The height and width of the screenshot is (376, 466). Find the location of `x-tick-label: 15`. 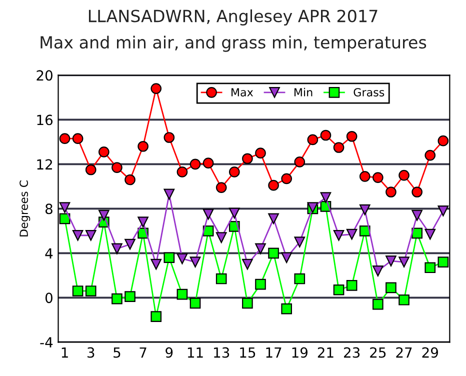

x-tick-label: 15 is located at coordinates (248, 352).